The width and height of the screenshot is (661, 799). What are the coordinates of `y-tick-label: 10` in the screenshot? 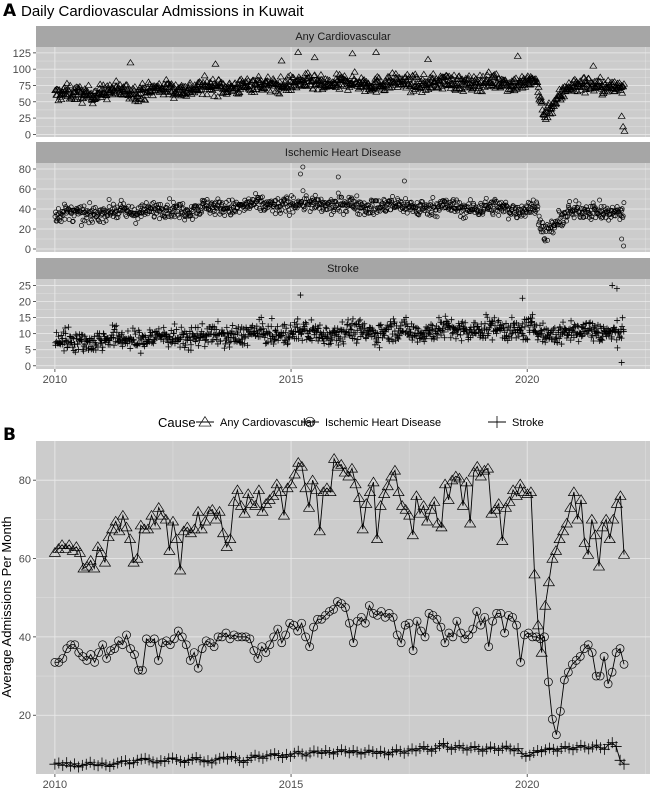 It's located at (25, 335).